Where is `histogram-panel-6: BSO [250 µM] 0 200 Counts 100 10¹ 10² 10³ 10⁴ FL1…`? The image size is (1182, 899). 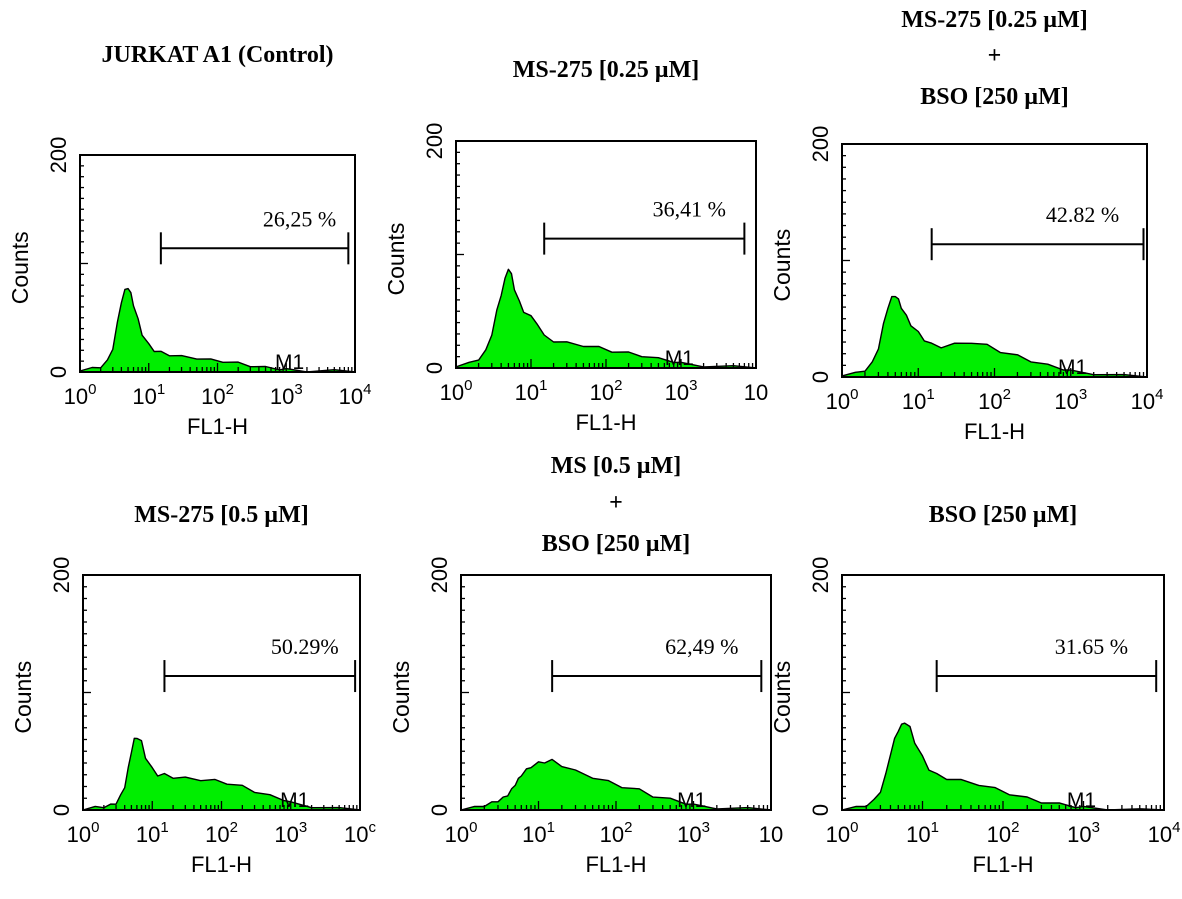
histogram-panel-6: BSO [250 µM] 0 200 Counts 100 10¹ 10² 10³ 10⁴ FL1… is located at coordinates (974, 689).